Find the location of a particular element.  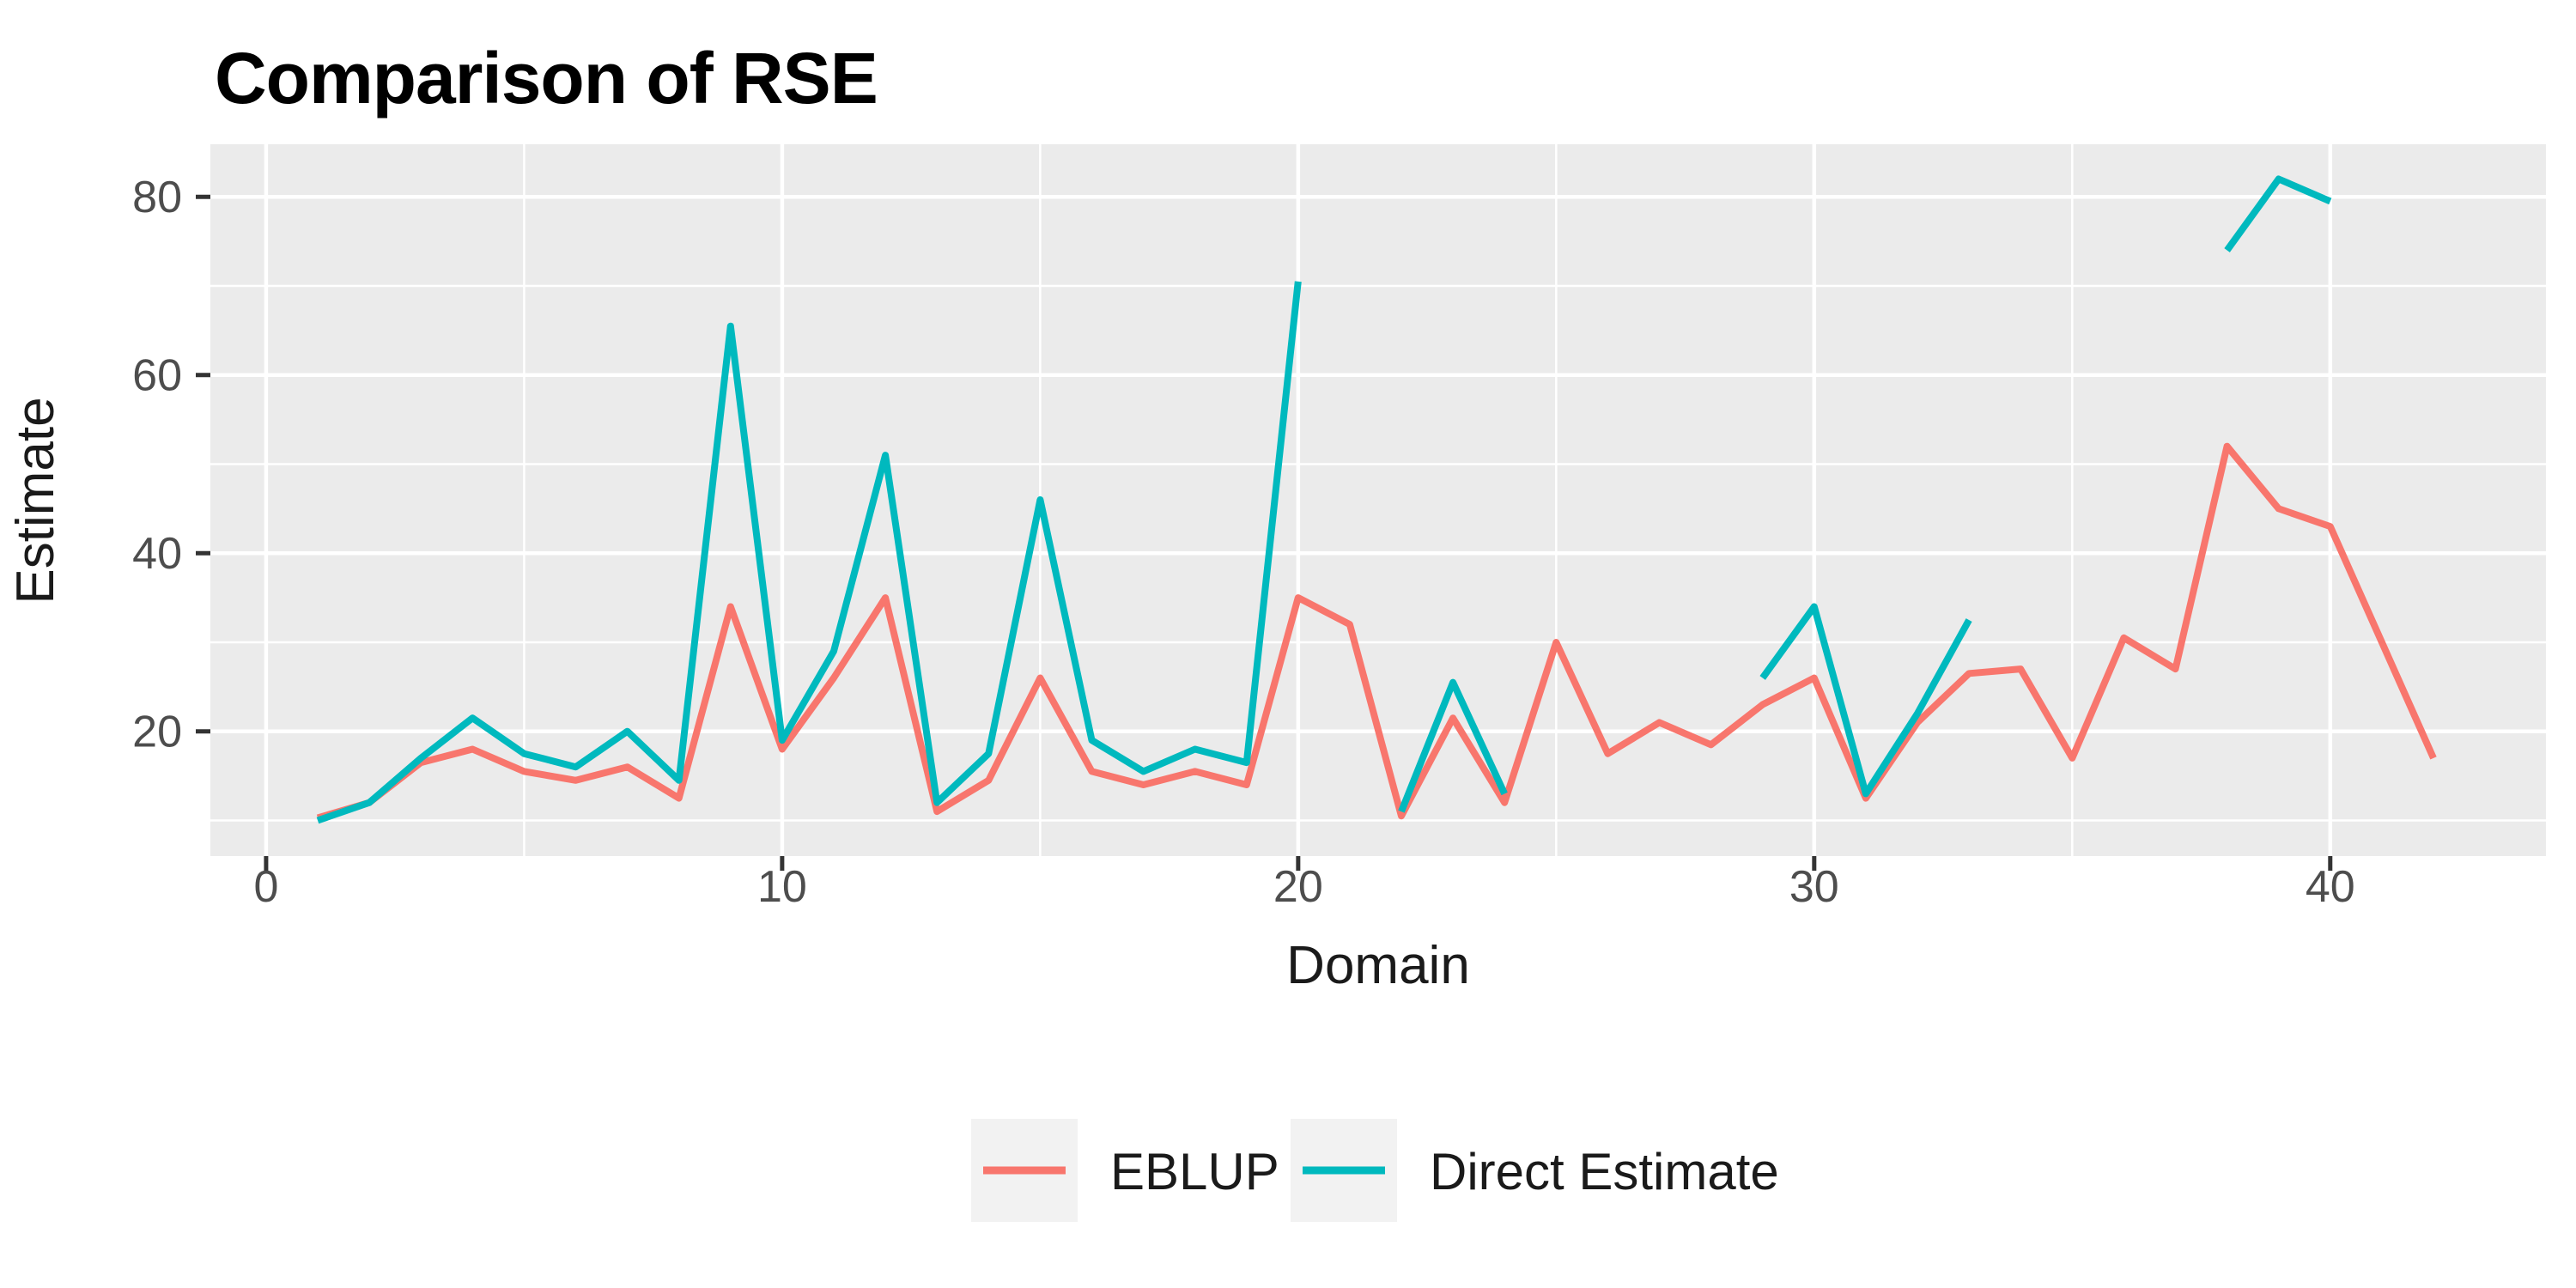

y-tick-label: 20 is located at coordinates (157, 733).